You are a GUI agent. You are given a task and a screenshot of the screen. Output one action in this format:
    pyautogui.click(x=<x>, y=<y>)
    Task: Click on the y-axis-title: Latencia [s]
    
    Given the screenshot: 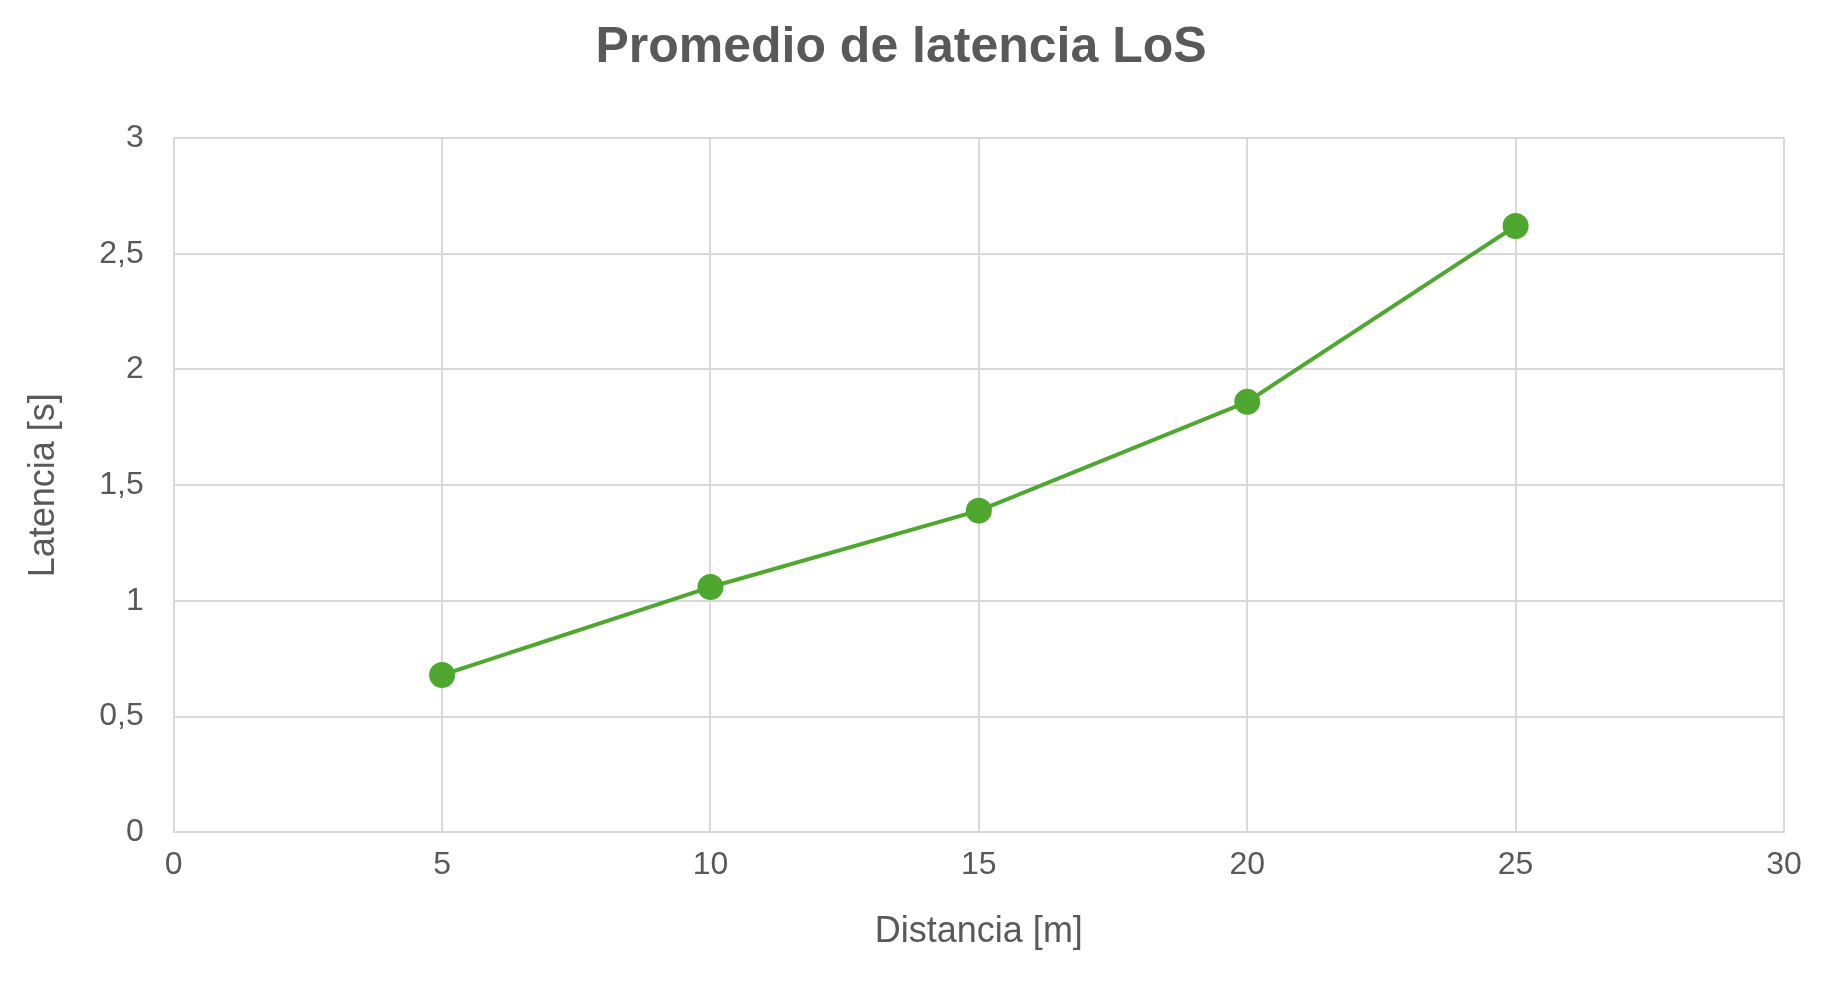 What is the action you would take?
    pyautogui.click(x=41, y=485)
    